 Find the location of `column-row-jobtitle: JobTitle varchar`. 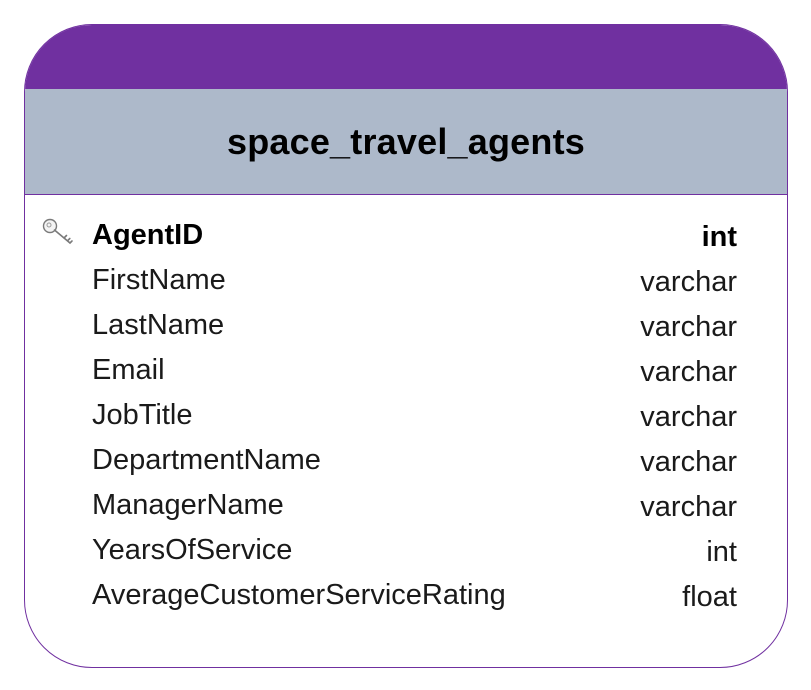

column-row-jobtitle: JobTitle varchar is located at coordinates (406, 419).